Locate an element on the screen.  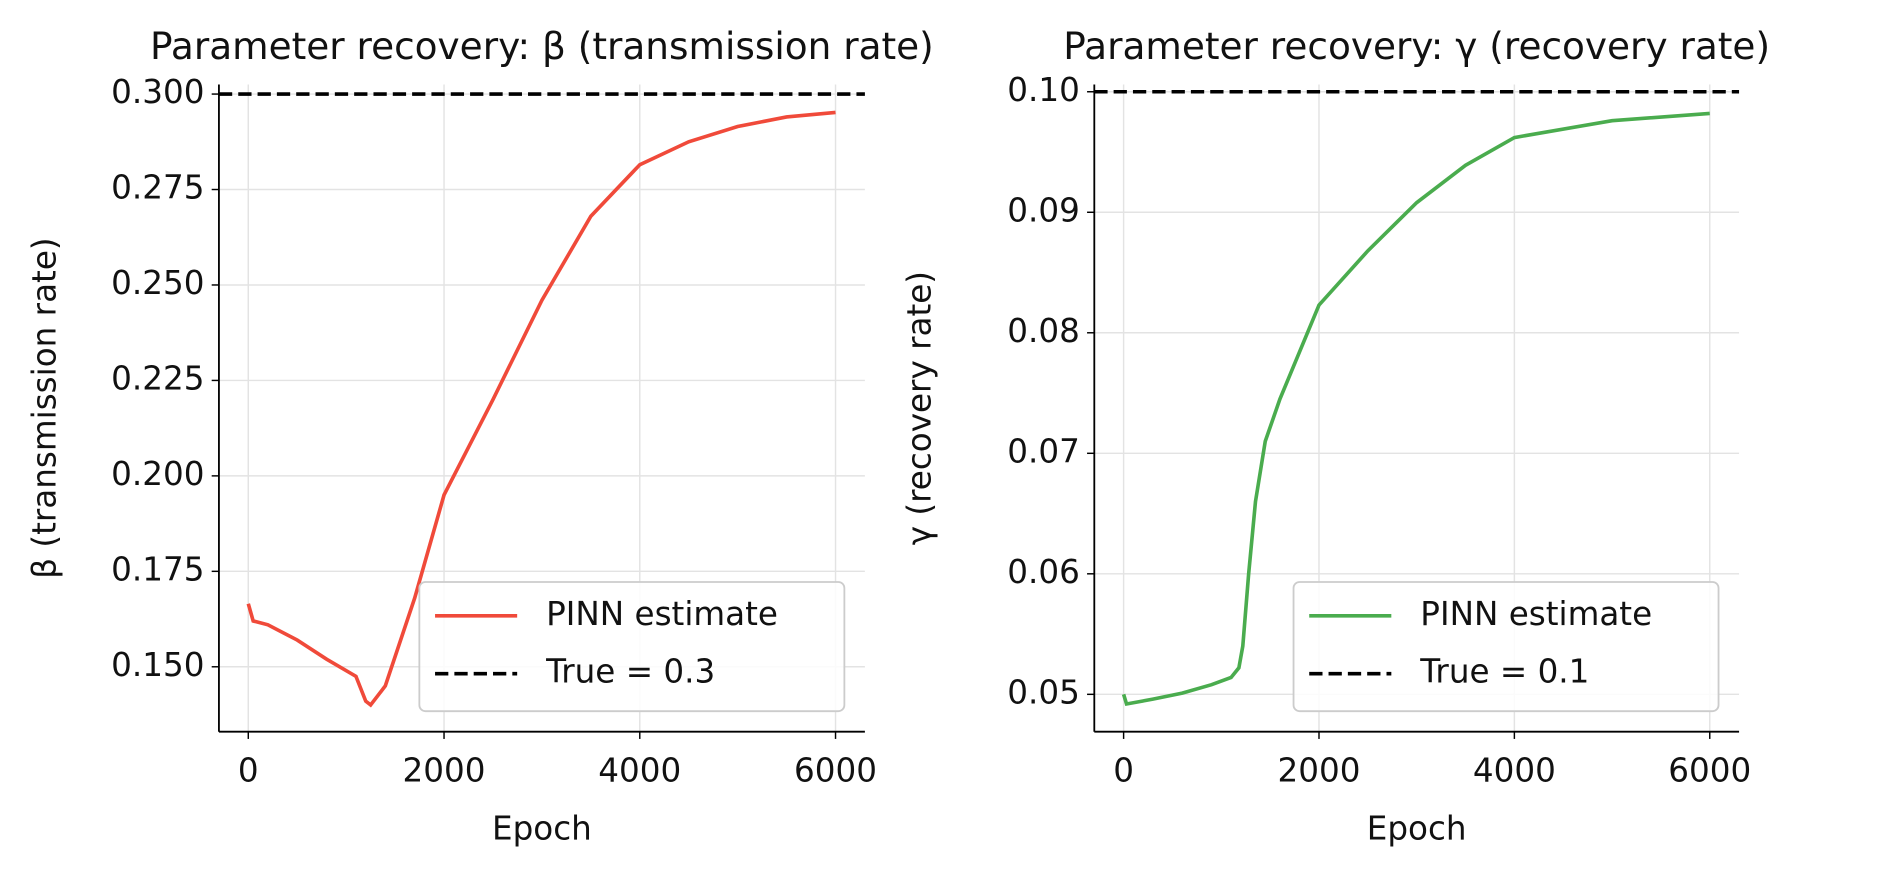
legend-label: True = 0.1 is located at coordinates (1504, 672).